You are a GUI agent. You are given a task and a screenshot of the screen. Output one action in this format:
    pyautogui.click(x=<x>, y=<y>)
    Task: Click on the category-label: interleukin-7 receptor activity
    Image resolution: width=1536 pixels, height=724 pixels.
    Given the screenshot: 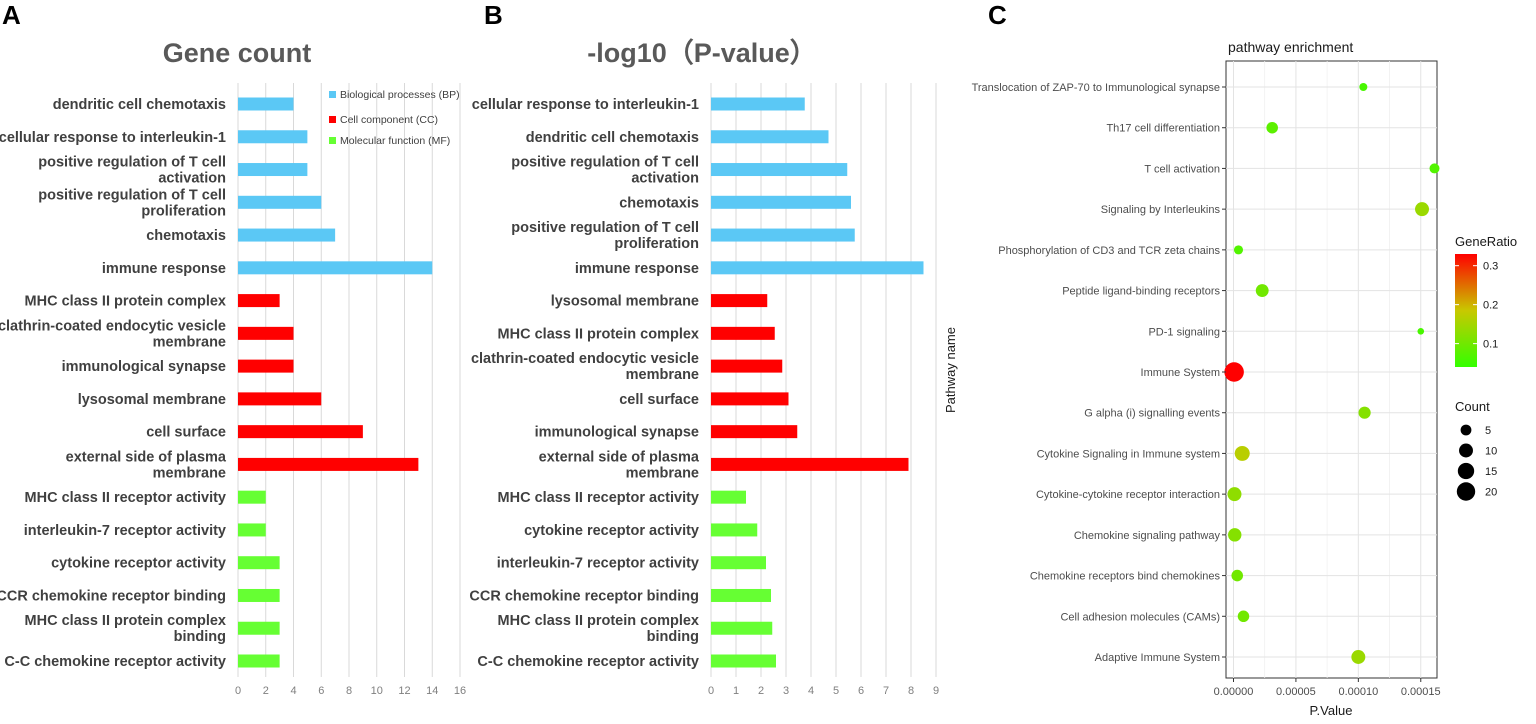 What is the action you would take?
    pyautogui.click(x=125, y=531)
    